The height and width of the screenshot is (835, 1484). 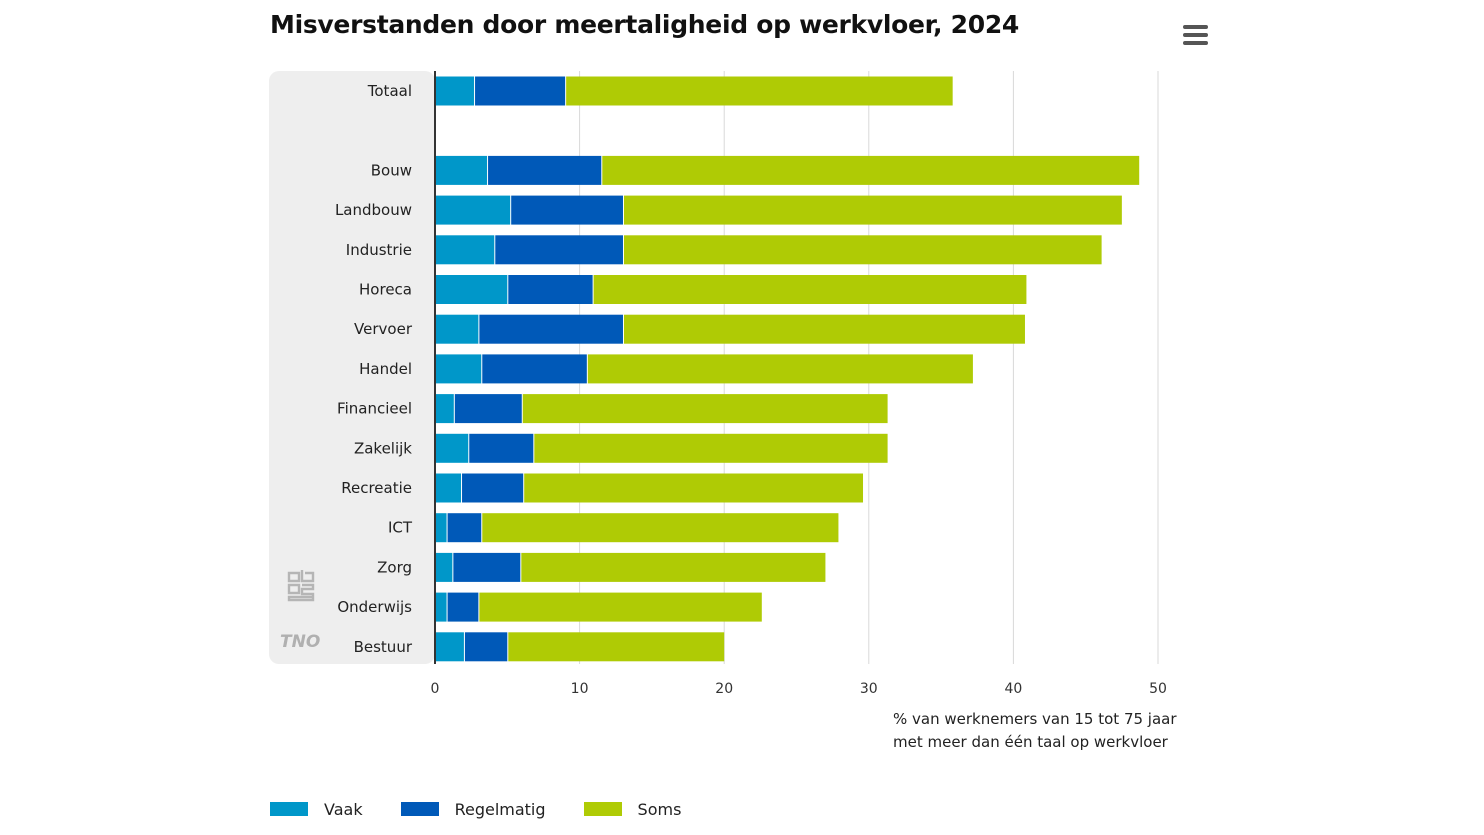 What do you see at coordinates (300, 642) in the screenshot?
I see `tno-logo: TNO` at bounding box center [300, 642].